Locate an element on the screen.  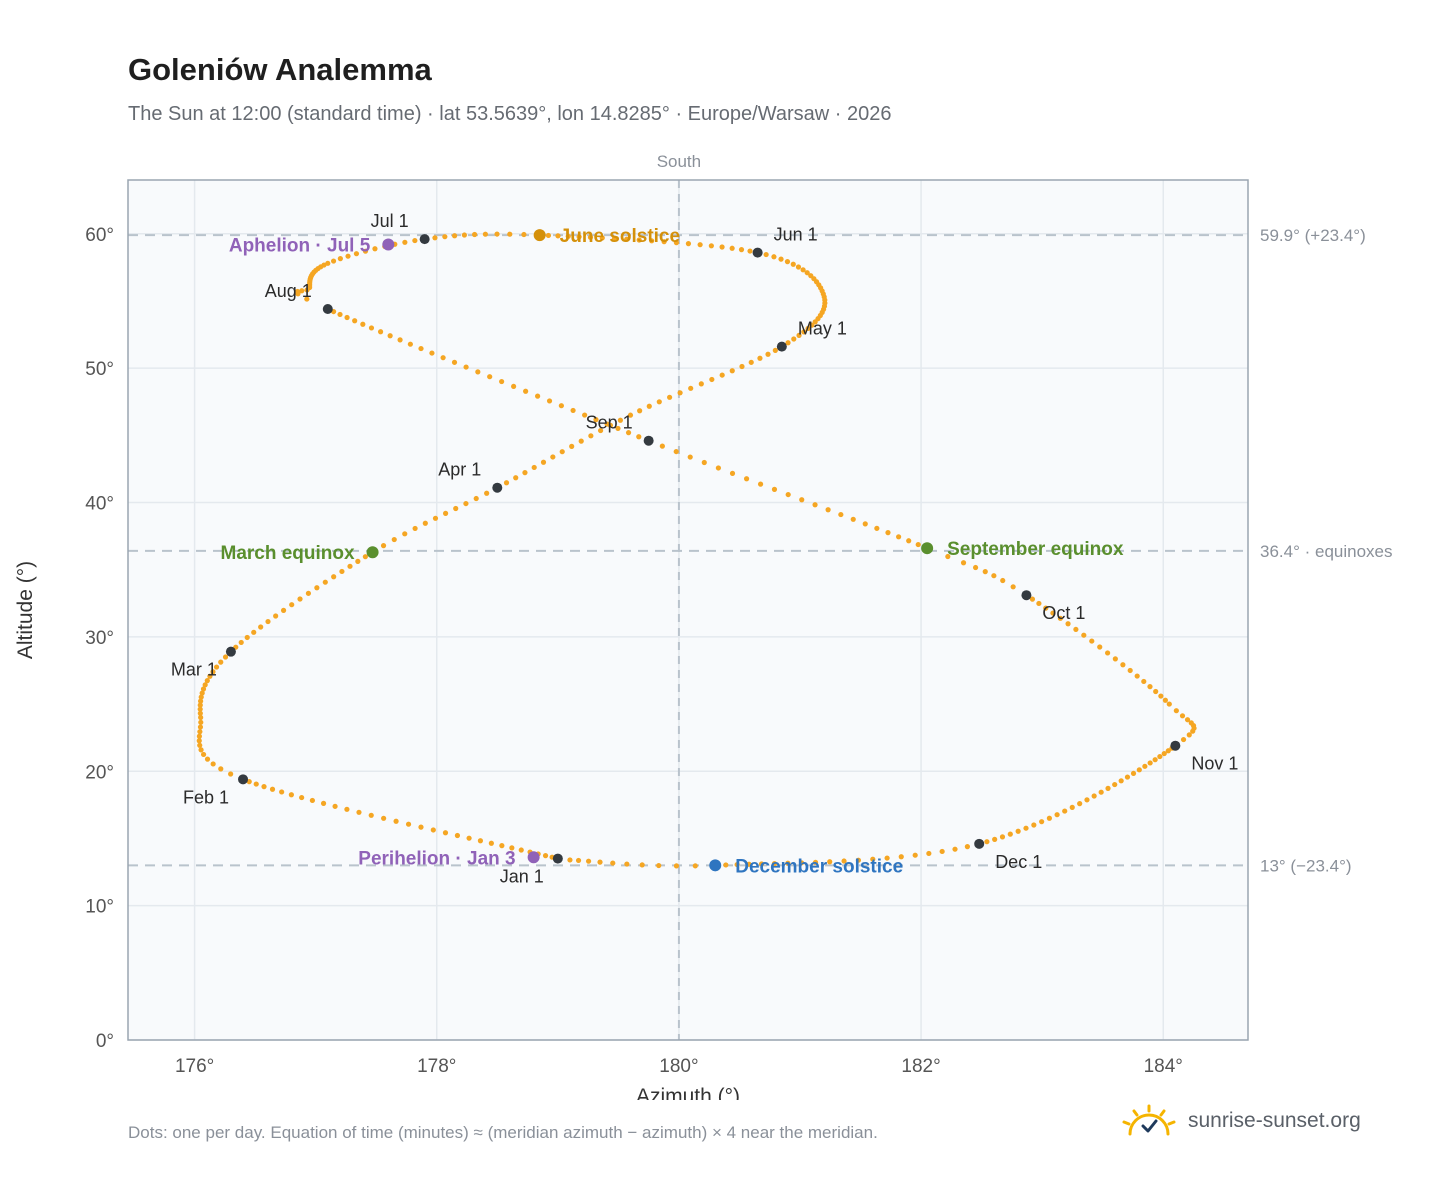
x-tick-label: 182° is located at coordinates (920, 1066).